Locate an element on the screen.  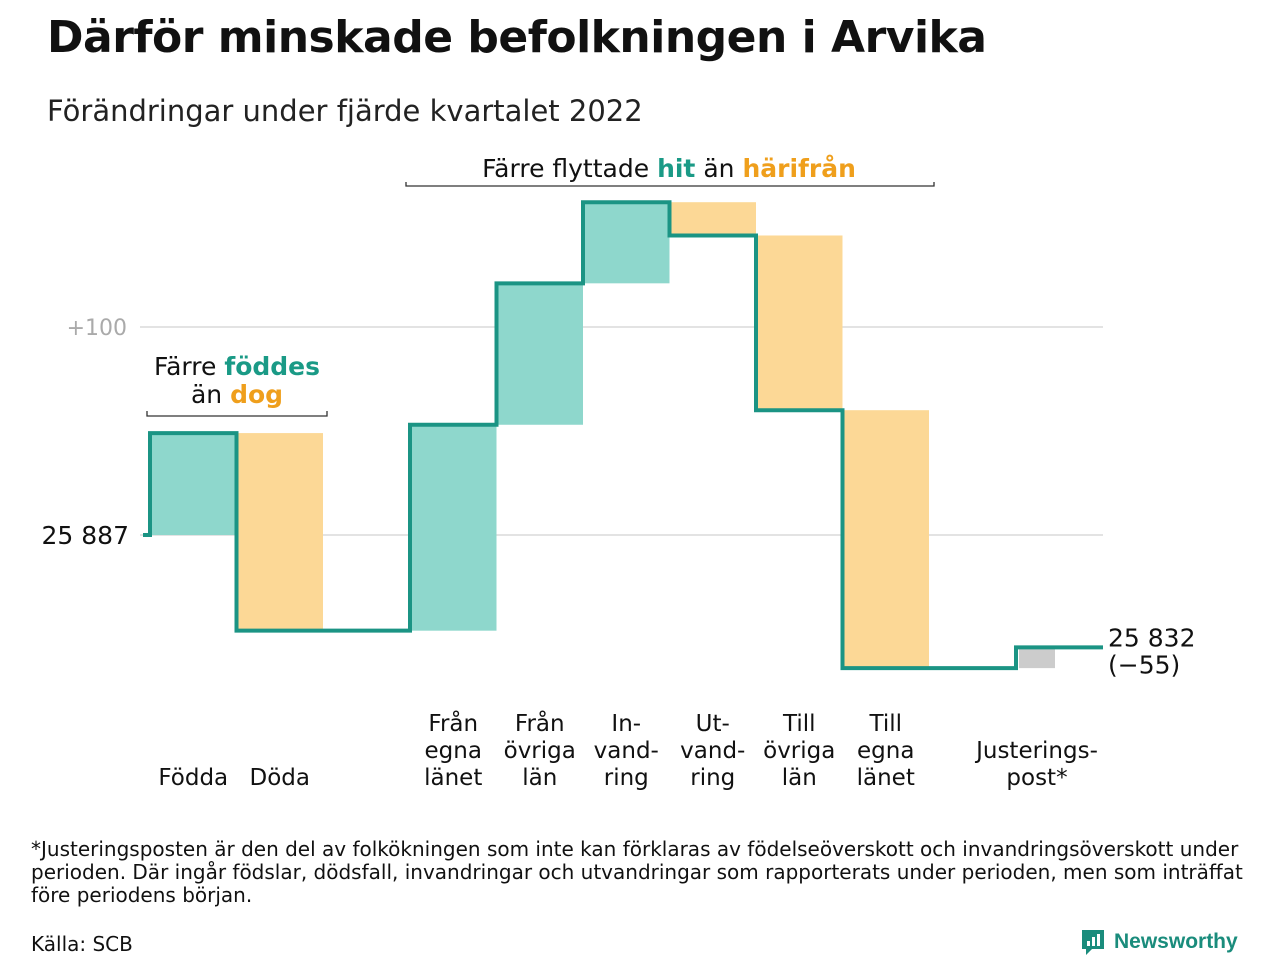
brand: Newsworthy is located at coordinates (1159, 942).